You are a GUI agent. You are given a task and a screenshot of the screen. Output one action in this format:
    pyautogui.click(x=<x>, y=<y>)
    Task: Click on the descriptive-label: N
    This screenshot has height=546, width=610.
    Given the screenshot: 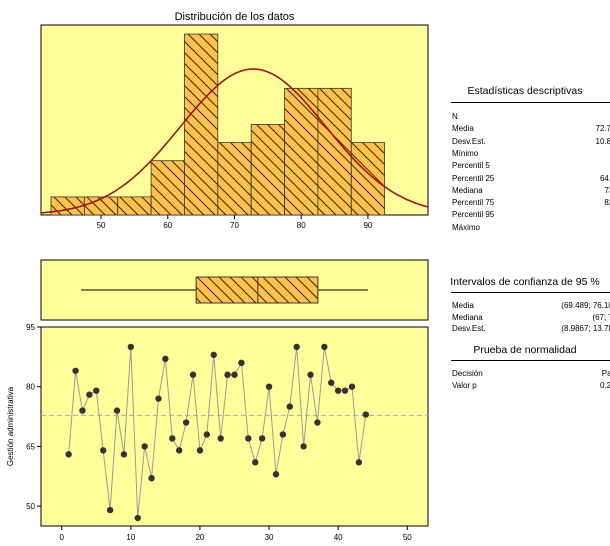 What is the action you would take?
    pyautogui.click(x=455, y=116)
    